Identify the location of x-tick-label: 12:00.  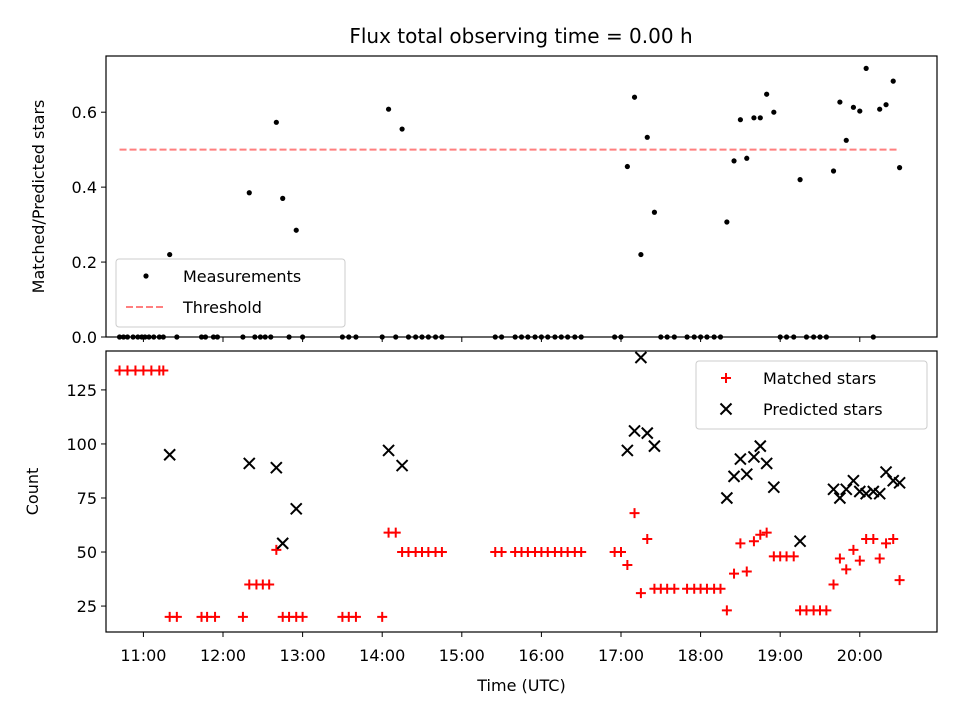
(223, 655).